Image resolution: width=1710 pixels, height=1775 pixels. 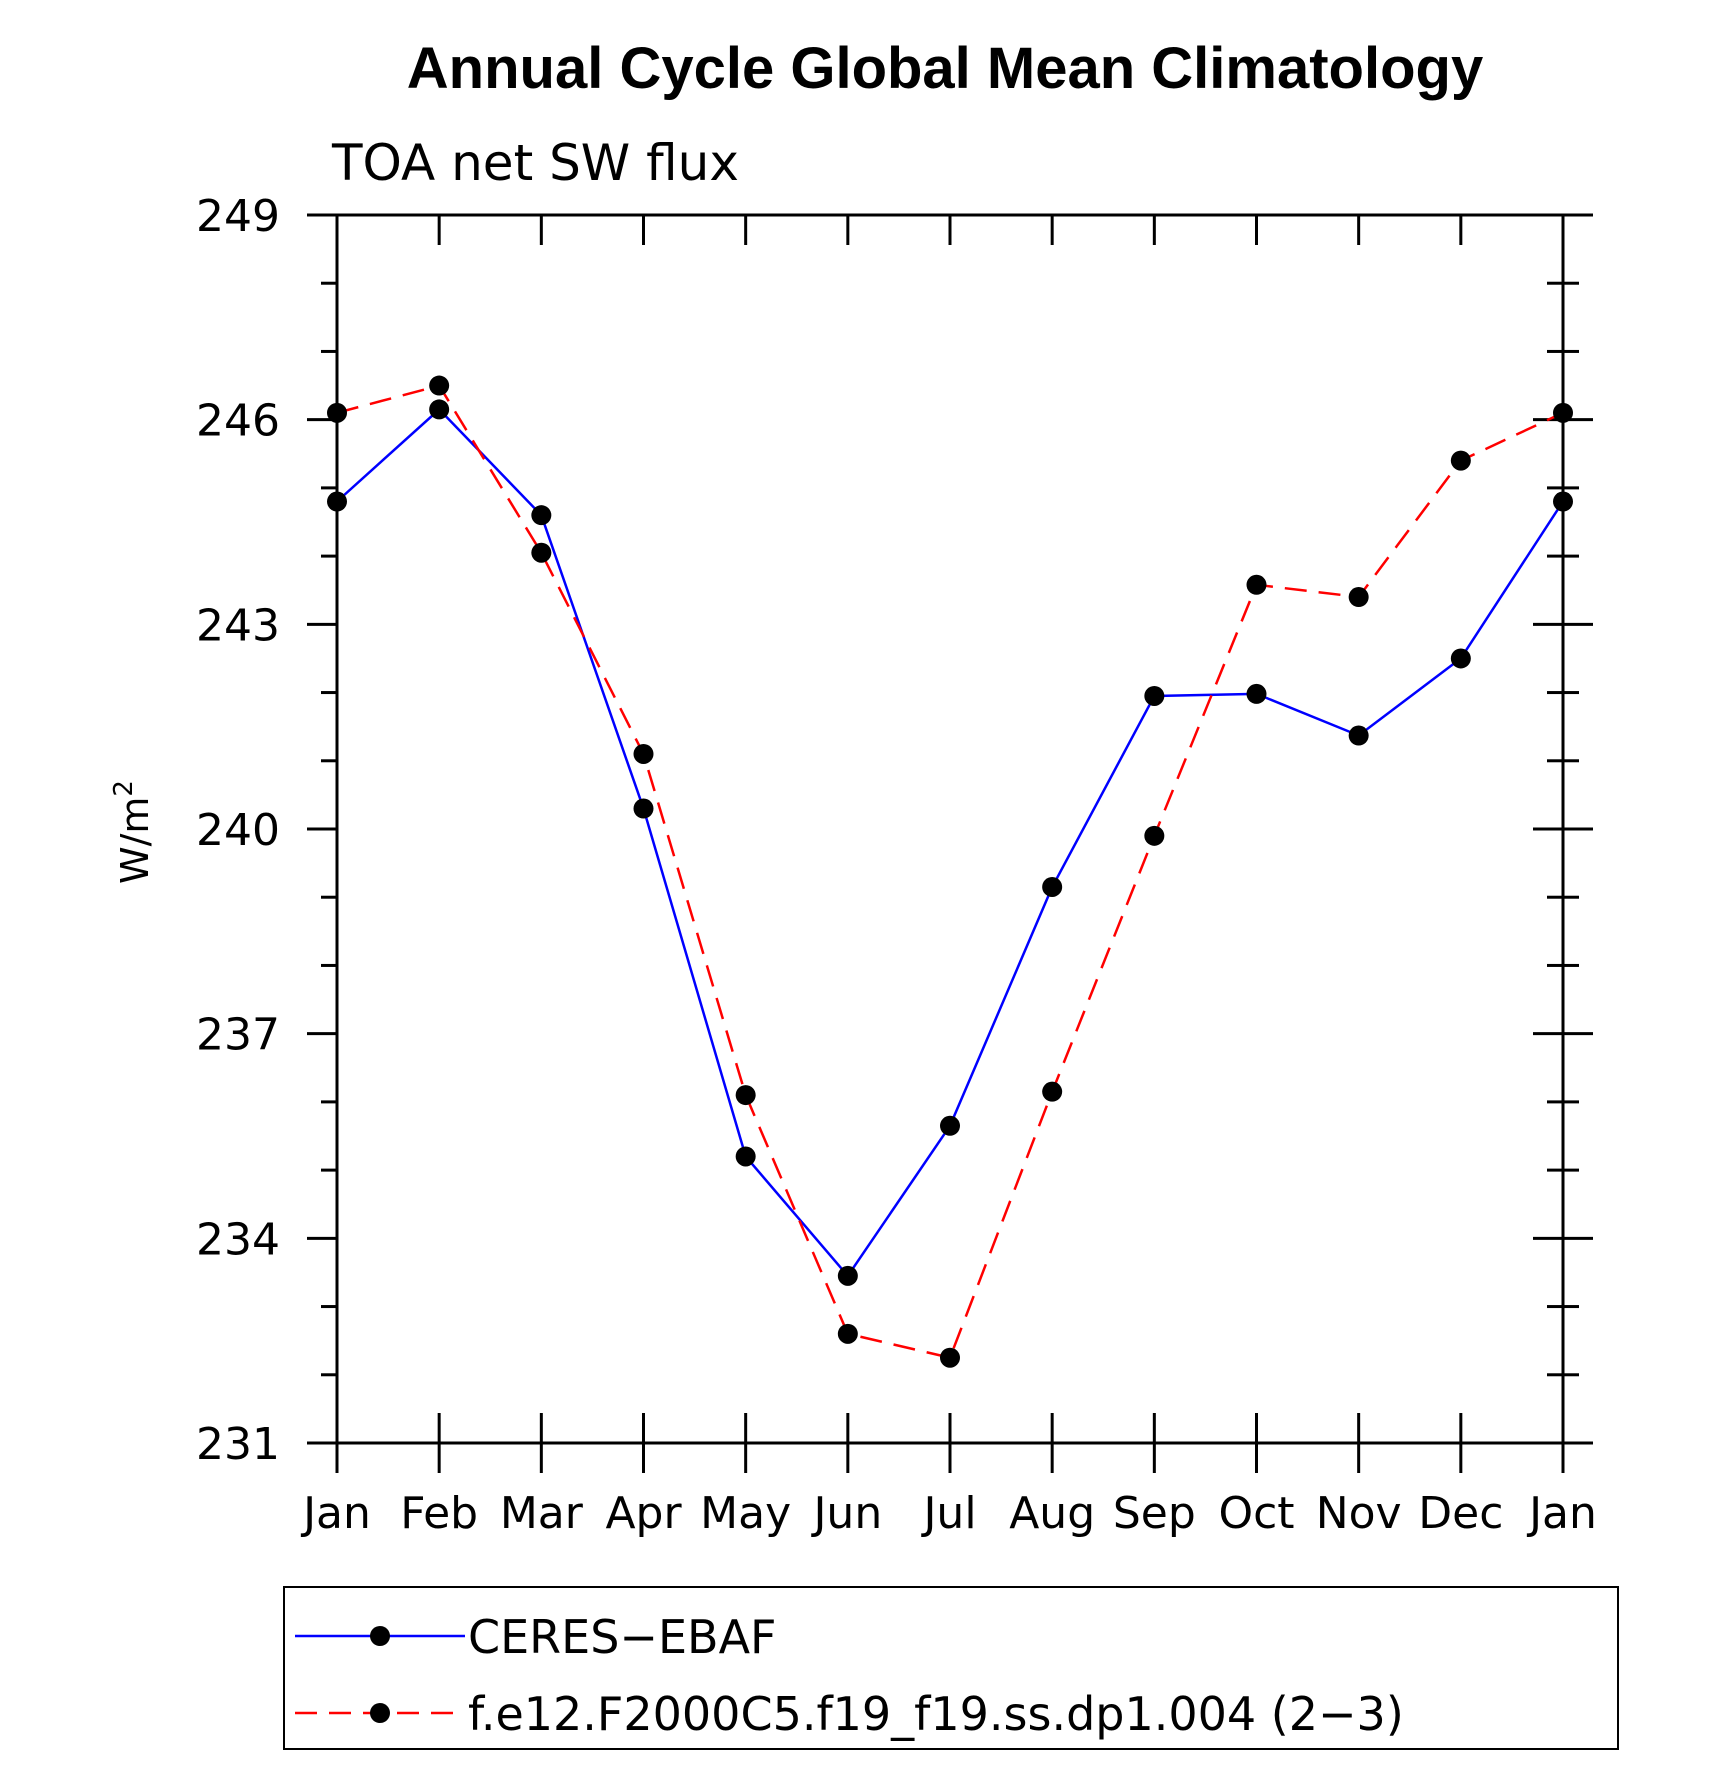 I want to click on y-tick-label: 249, so click(x=238, y=216).